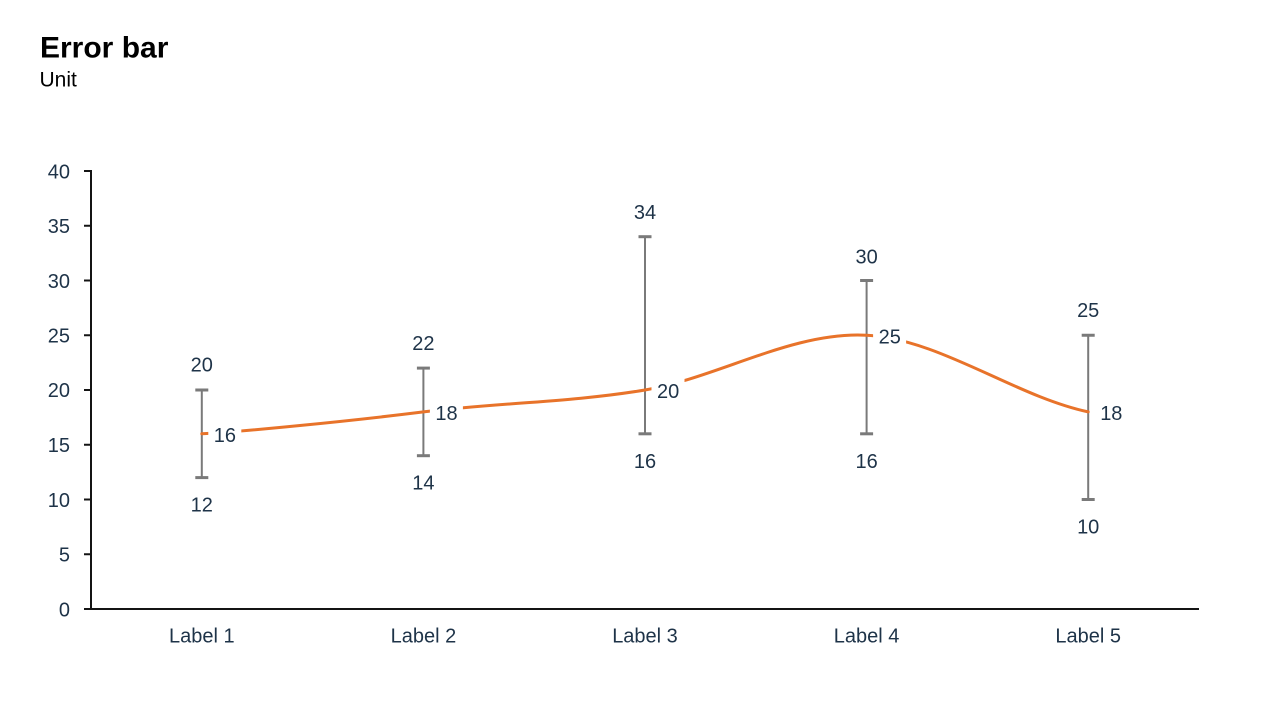 Image resolution: width=1280 pixels, height=720 pixels. What do you see at coordinates (645, 213) in the screenshot?
I see `svg-text: 34` at bounding box center [645, 213].